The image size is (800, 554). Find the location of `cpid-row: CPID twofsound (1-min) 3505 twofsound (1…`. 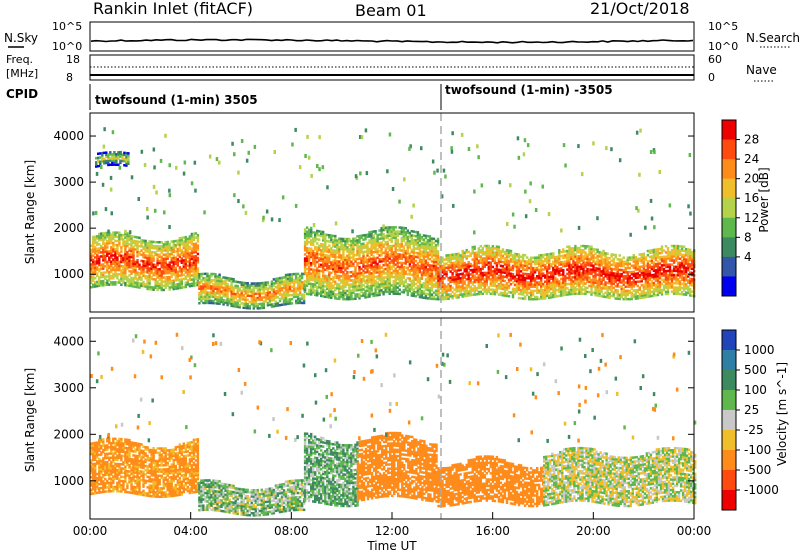

cpid-row: CPID twofsound (1-min) 3505 twofsound (1… is located at coordinates (309, 96).